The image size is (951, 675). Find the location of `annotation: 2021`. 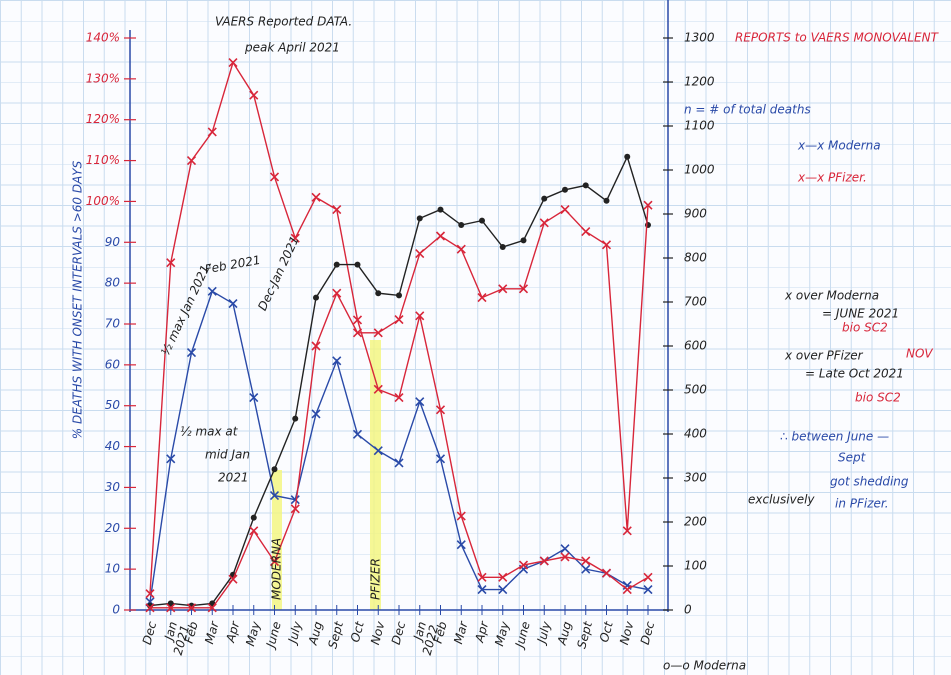

annotation: 2021 is located at coordinates (233, 478).